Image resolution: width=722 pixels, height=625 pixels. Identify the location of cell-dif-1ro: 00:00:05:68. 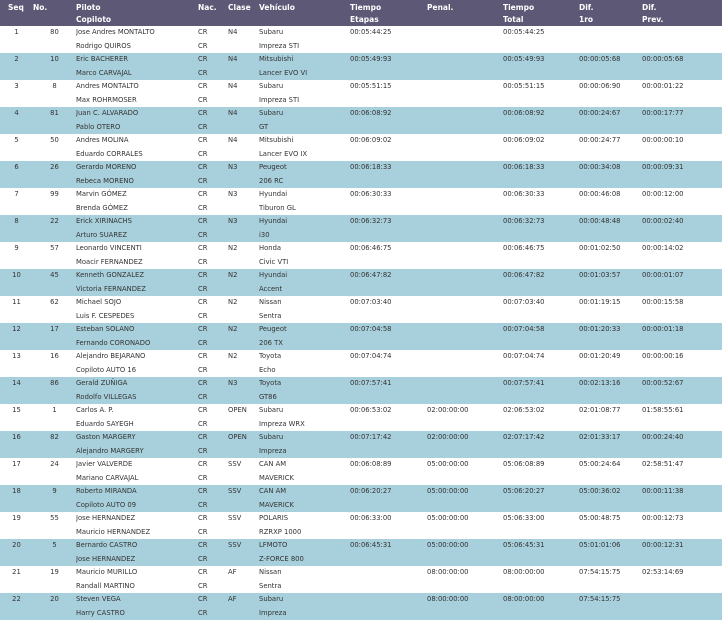
(610, 60).